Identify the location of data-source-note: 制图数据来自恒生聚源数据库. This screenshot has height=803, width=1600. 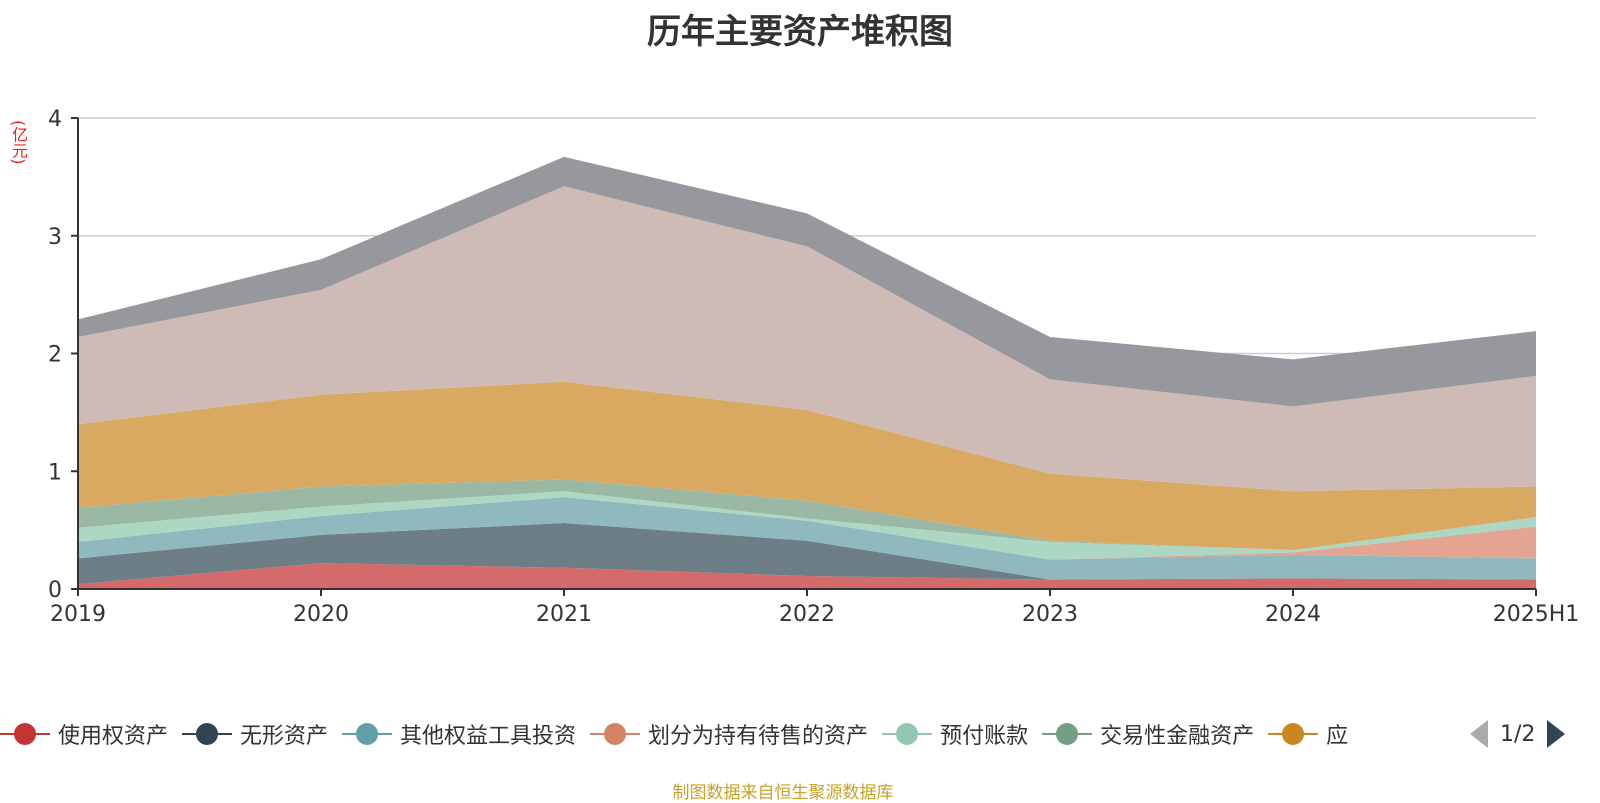
(783, 793).